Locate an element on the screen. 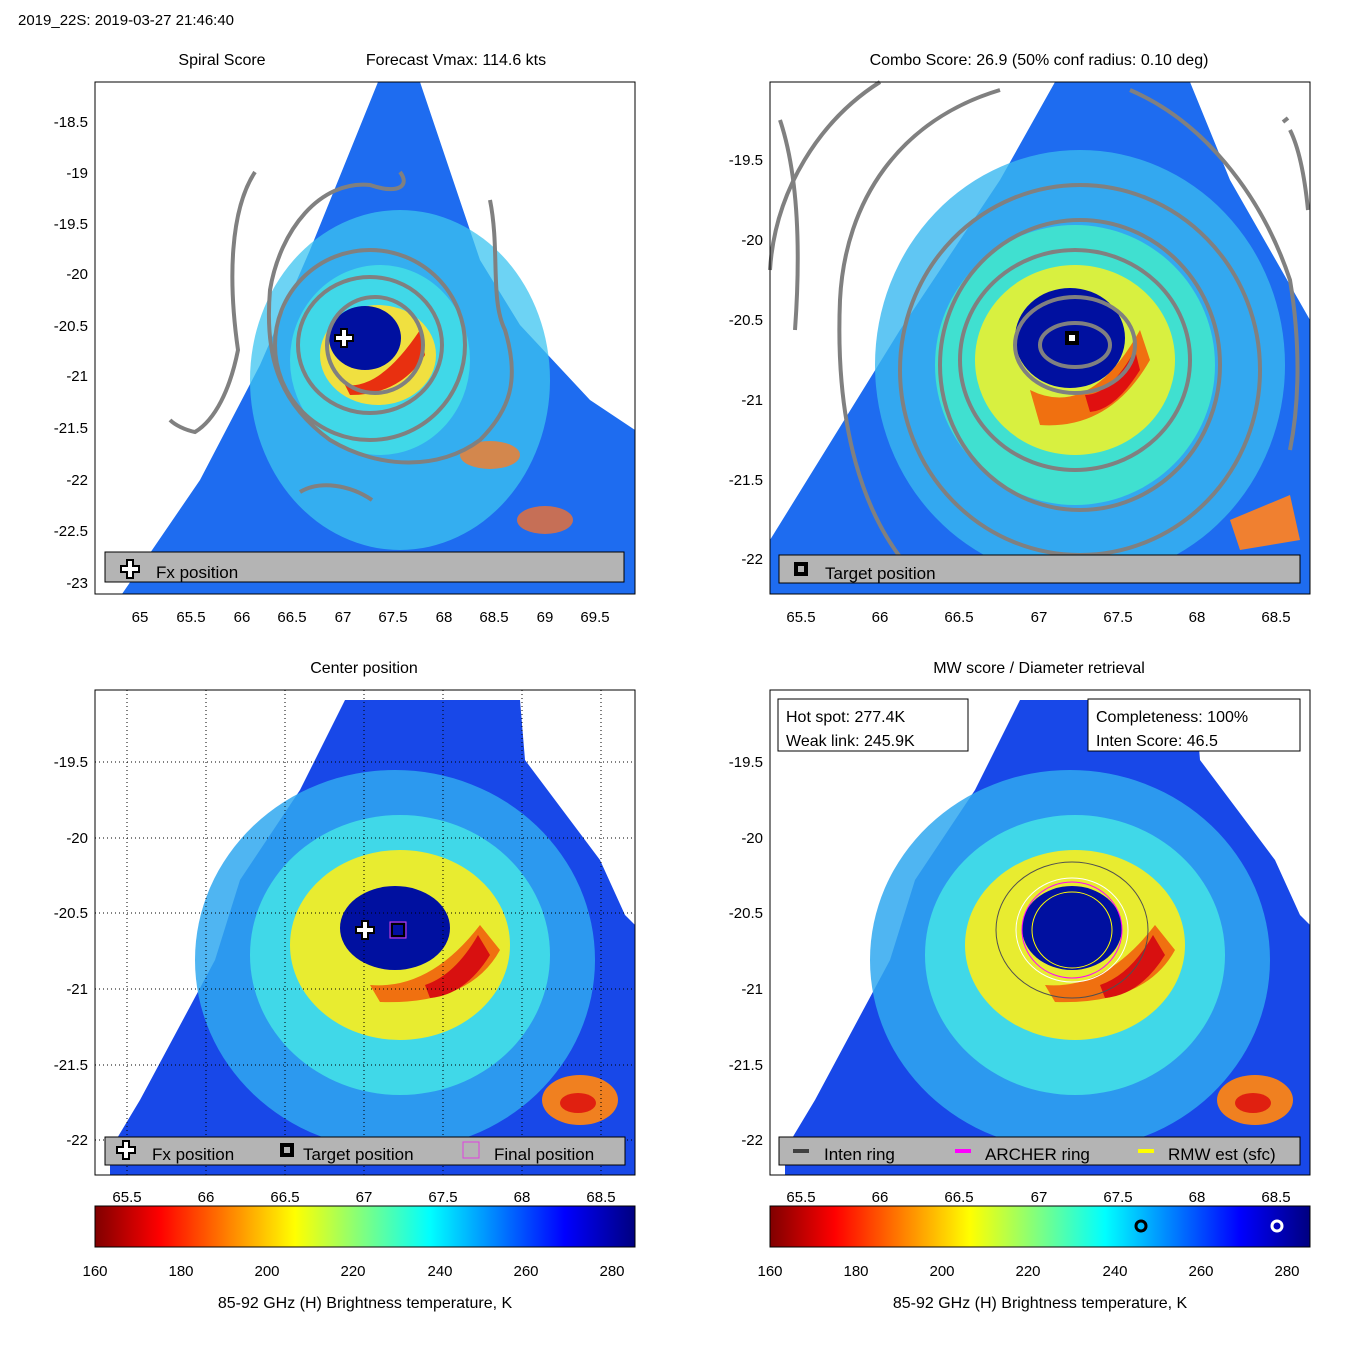 This screenshot has width=1350, height=1350. colorbar-right-label: 85-92 GHz (H) Brightness temperature, K is located at coordinates (1040, 1303).